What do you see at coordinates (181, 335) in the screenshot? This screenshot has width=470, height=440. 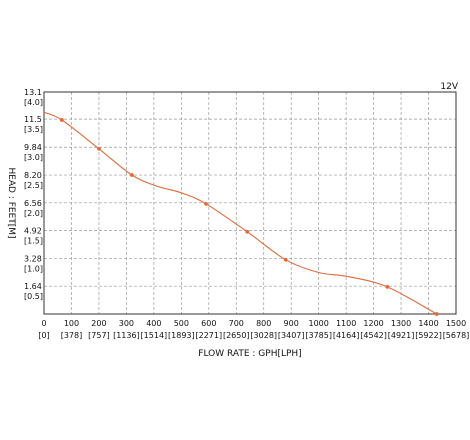 I see `x-tick-sublabel: [1893]` at bounding box center [181, 335].